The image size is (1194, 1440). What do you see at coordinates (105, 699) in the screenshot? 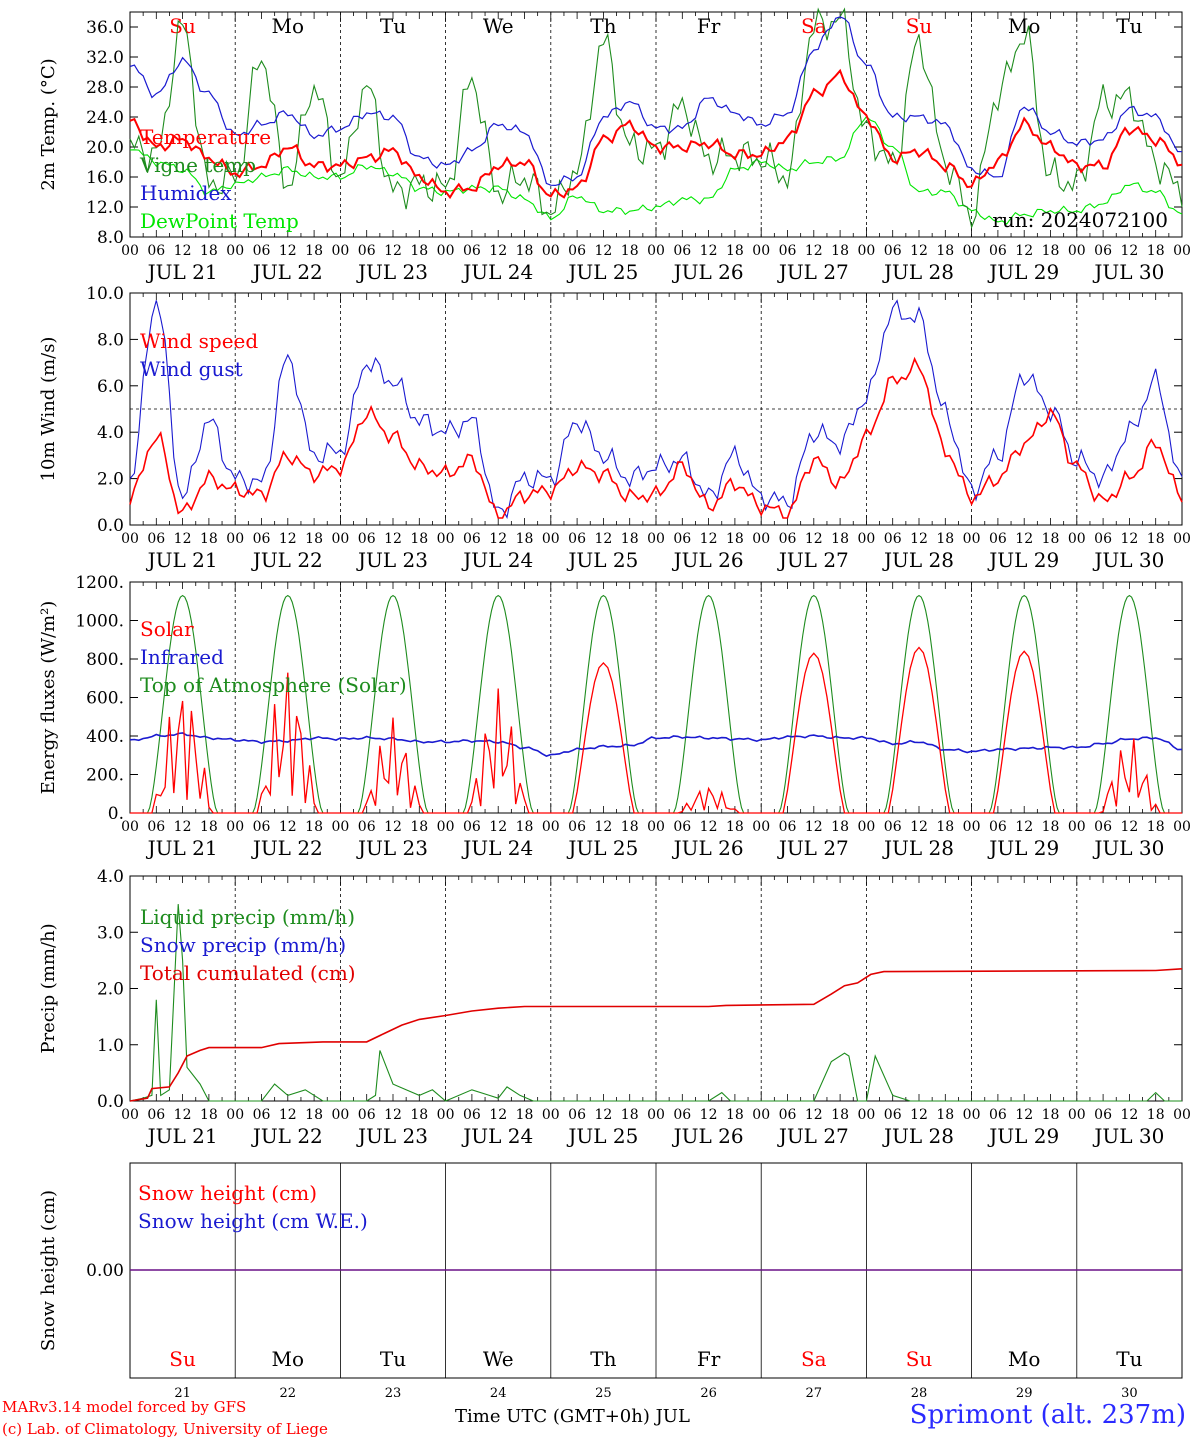
I see `y-tick-label: 600.` at bounding box center [105, 699].